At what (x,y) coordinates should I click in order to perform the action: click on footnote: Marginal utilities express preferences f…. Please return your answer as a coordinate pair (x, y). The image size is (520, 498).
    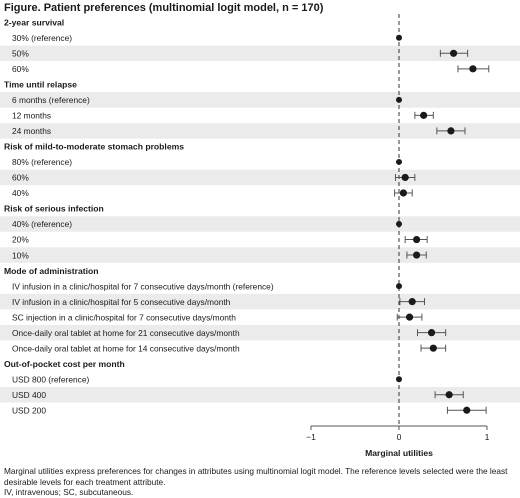
    Looking at the image, I should click on (260, 482).